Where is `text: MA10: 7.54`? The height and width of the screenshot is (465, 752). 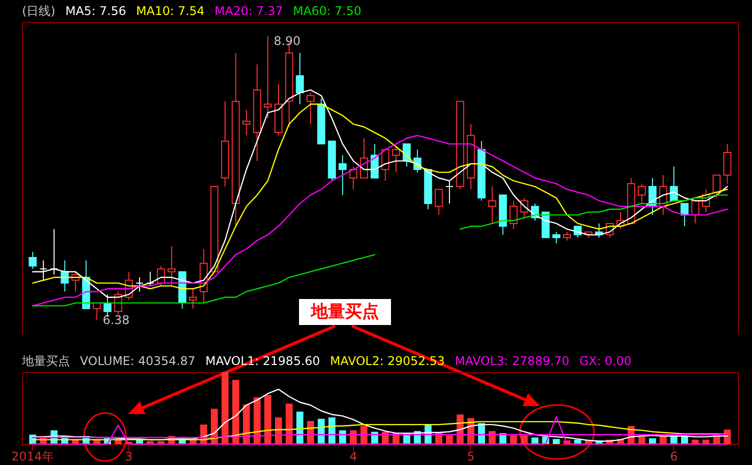
text: MA10: 7.54 is located at coordinates (170, 11).